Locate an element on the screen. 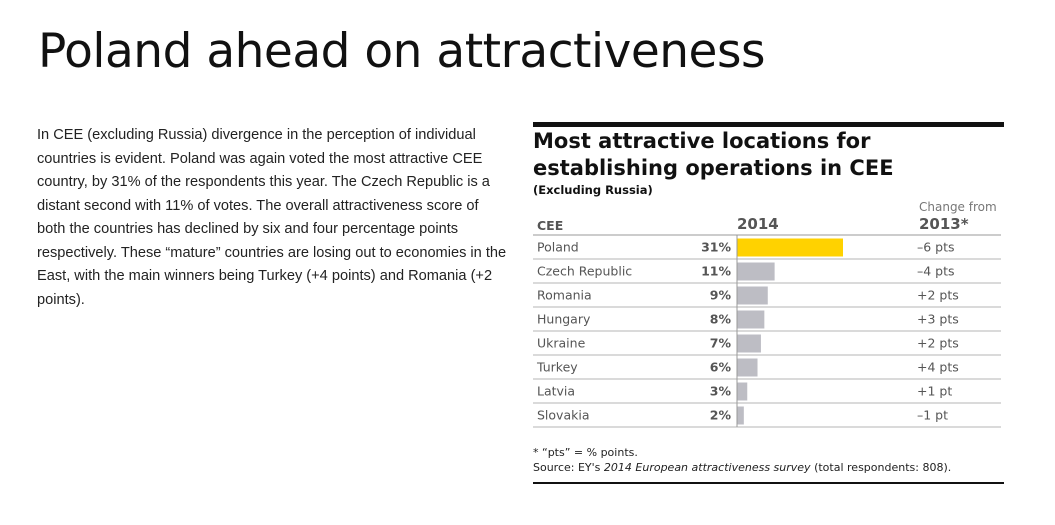 This screenshot has width=1055, height=525. category-label-slovakia: Slovakia is located at coordinates (563, 415).